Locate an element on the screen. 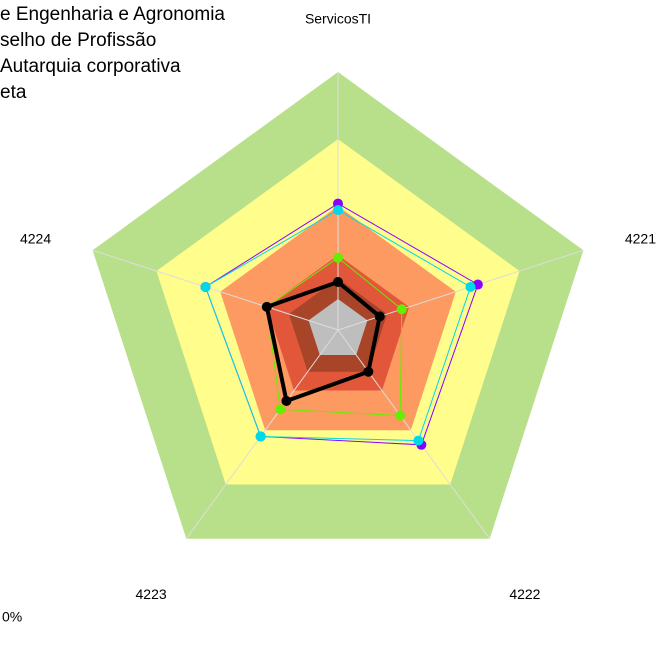  axis-label: ServicosTI is located at coordinates (338, 19).